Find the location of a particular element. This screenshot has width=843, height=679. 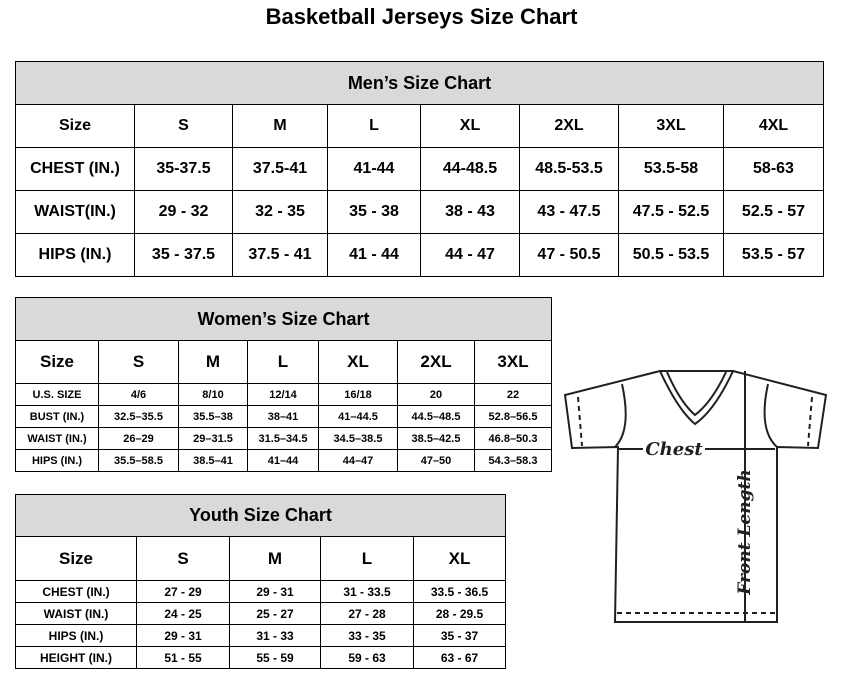

womens-caption: Women’s Size Chart is located at coordinates (283, 319).